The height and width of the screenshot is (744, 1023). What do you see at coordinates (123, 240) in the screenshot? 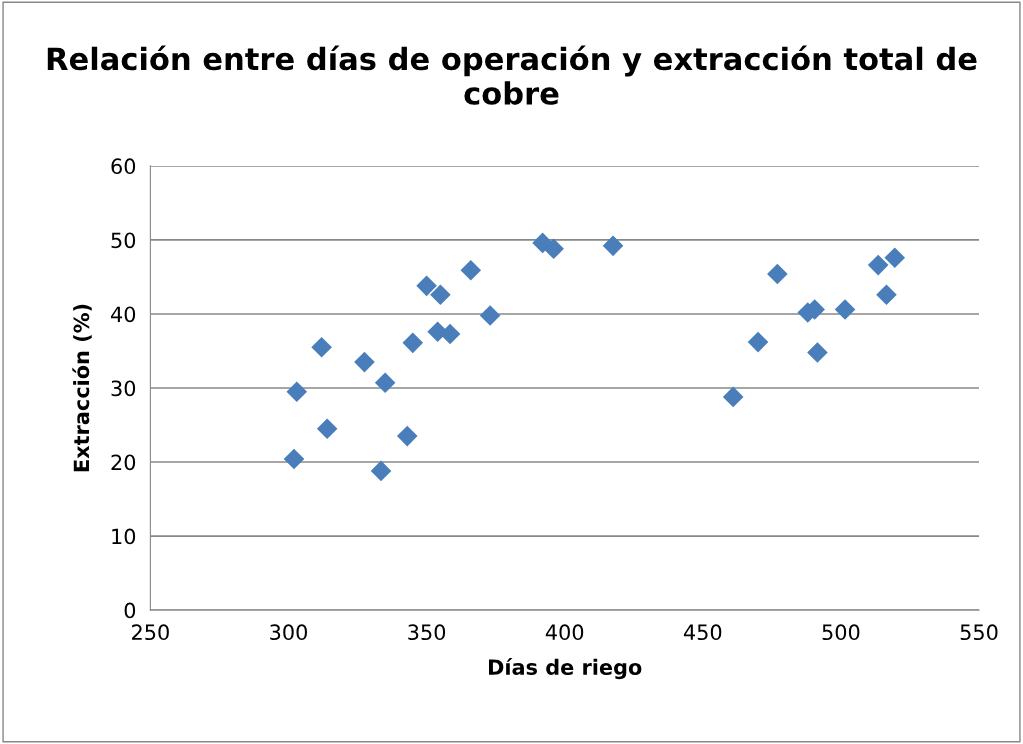
I see `y-tick-label: 50` at bounding box center [123, 240].